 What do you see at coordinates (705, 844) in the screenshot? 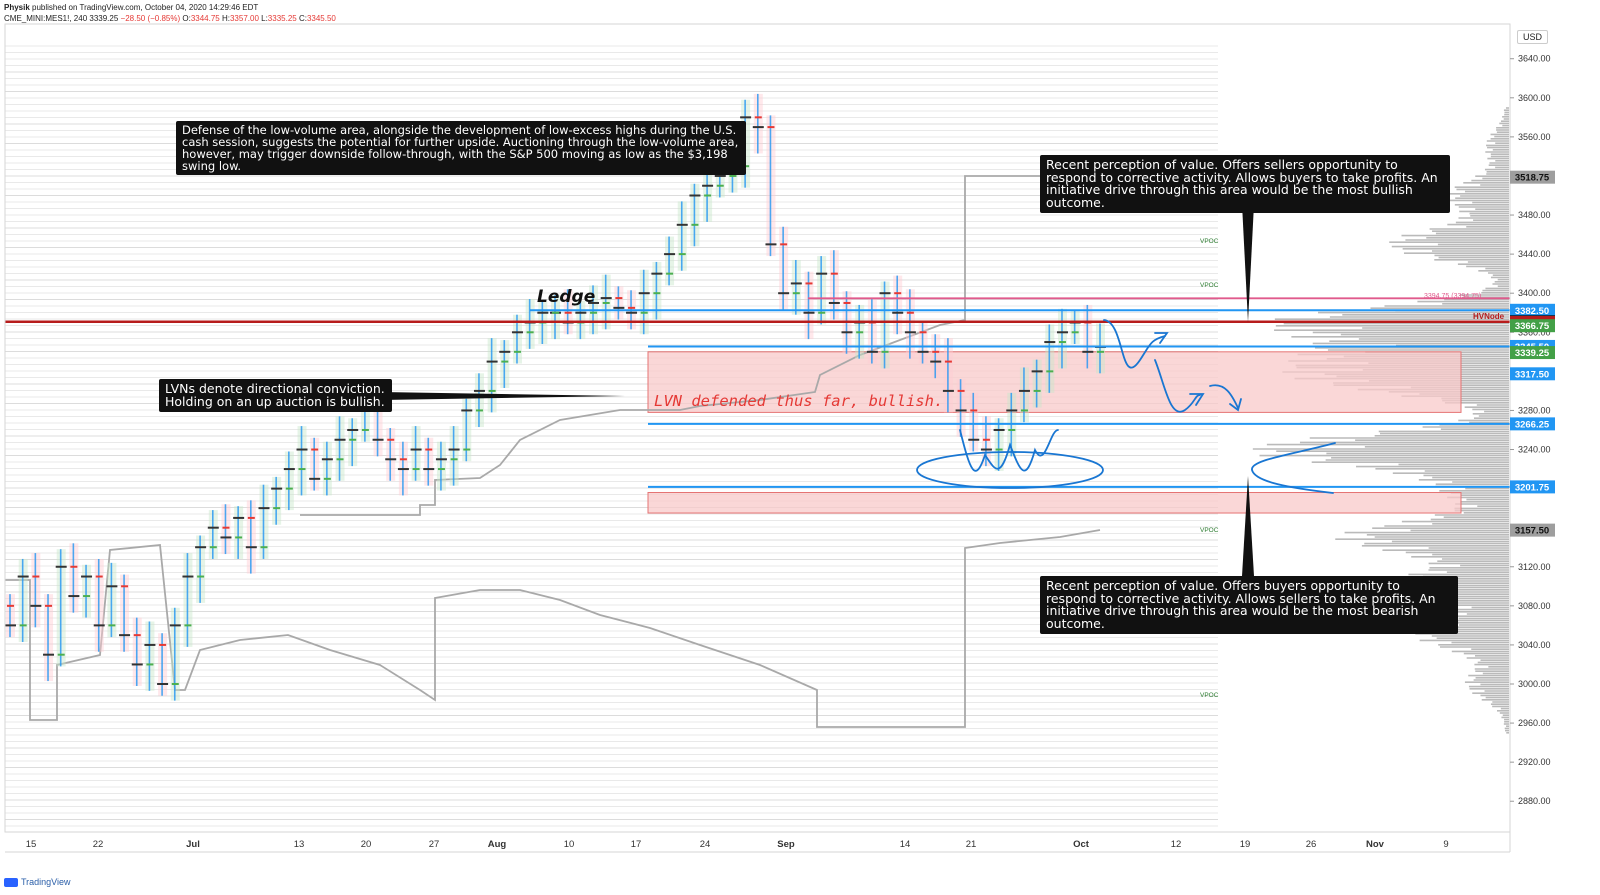
I see `x-tick-label: 24` at bounding box center [705, 844].